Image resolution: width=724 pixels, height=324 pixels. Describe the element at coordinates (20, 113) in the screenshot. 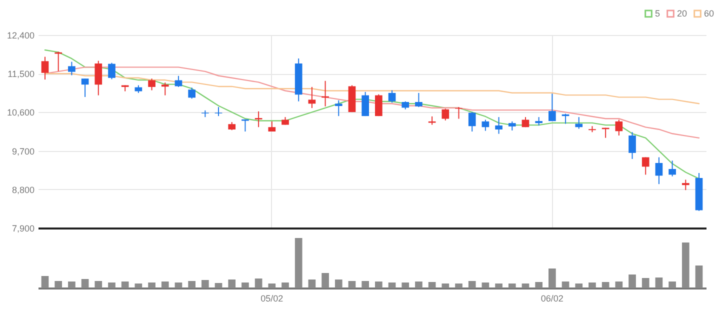

I see `y-tick-label: 10,600` at that location.